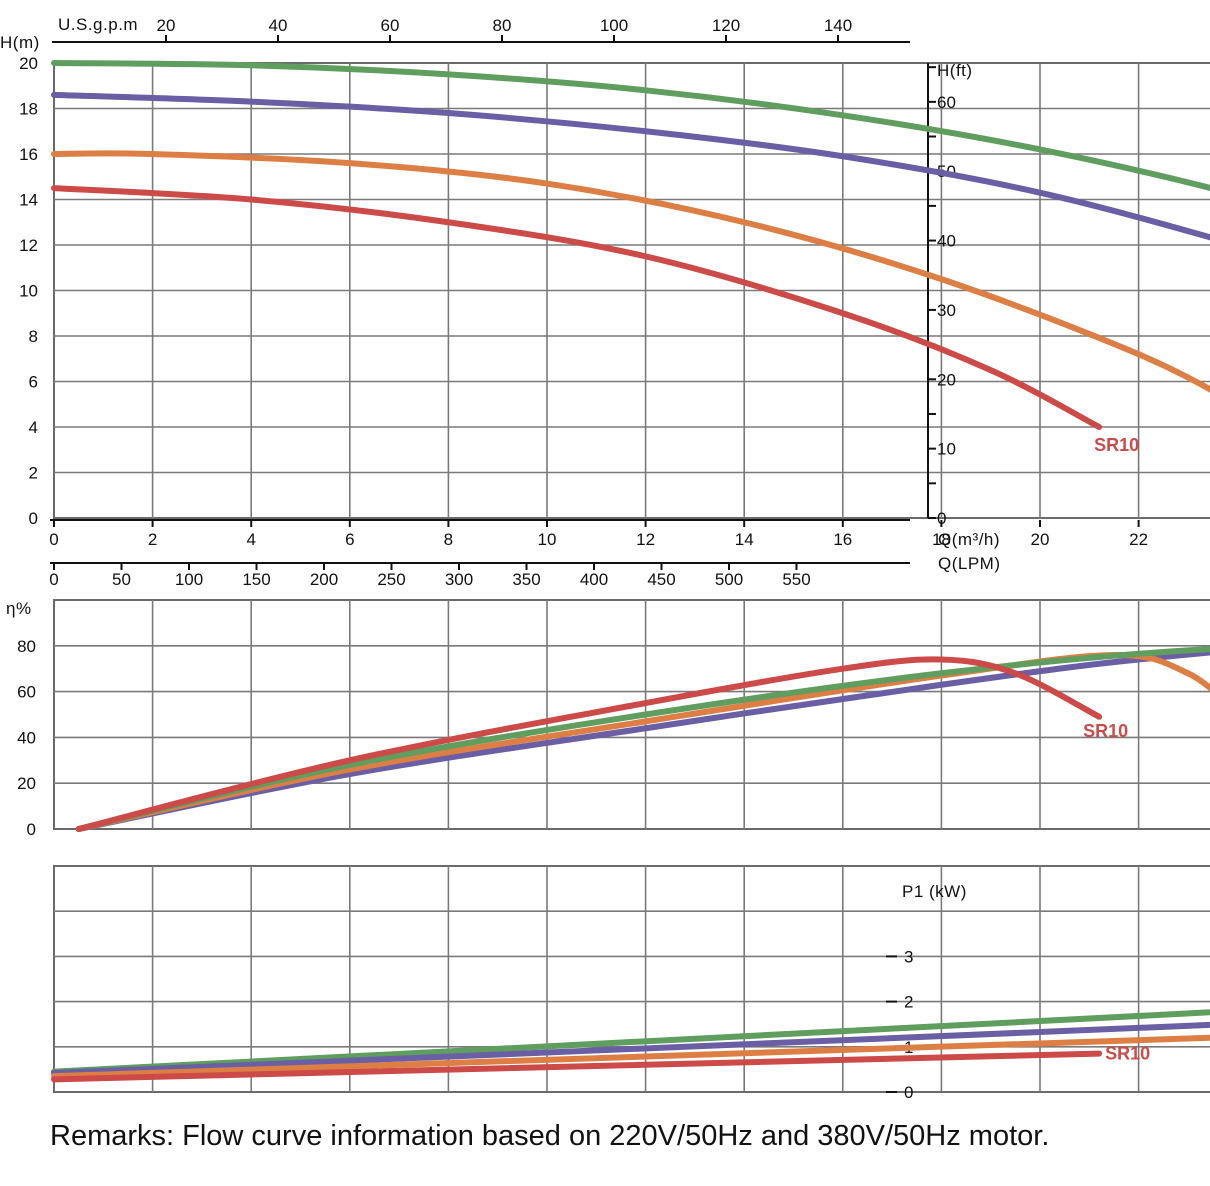  I want to click on q-lpm-tick-label: 0, so click(53, 579).